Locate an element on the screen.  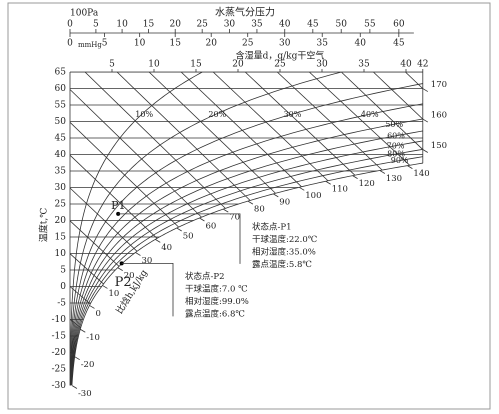
enthalpy-tick-label: 10 is located at coordinates (113, 294).